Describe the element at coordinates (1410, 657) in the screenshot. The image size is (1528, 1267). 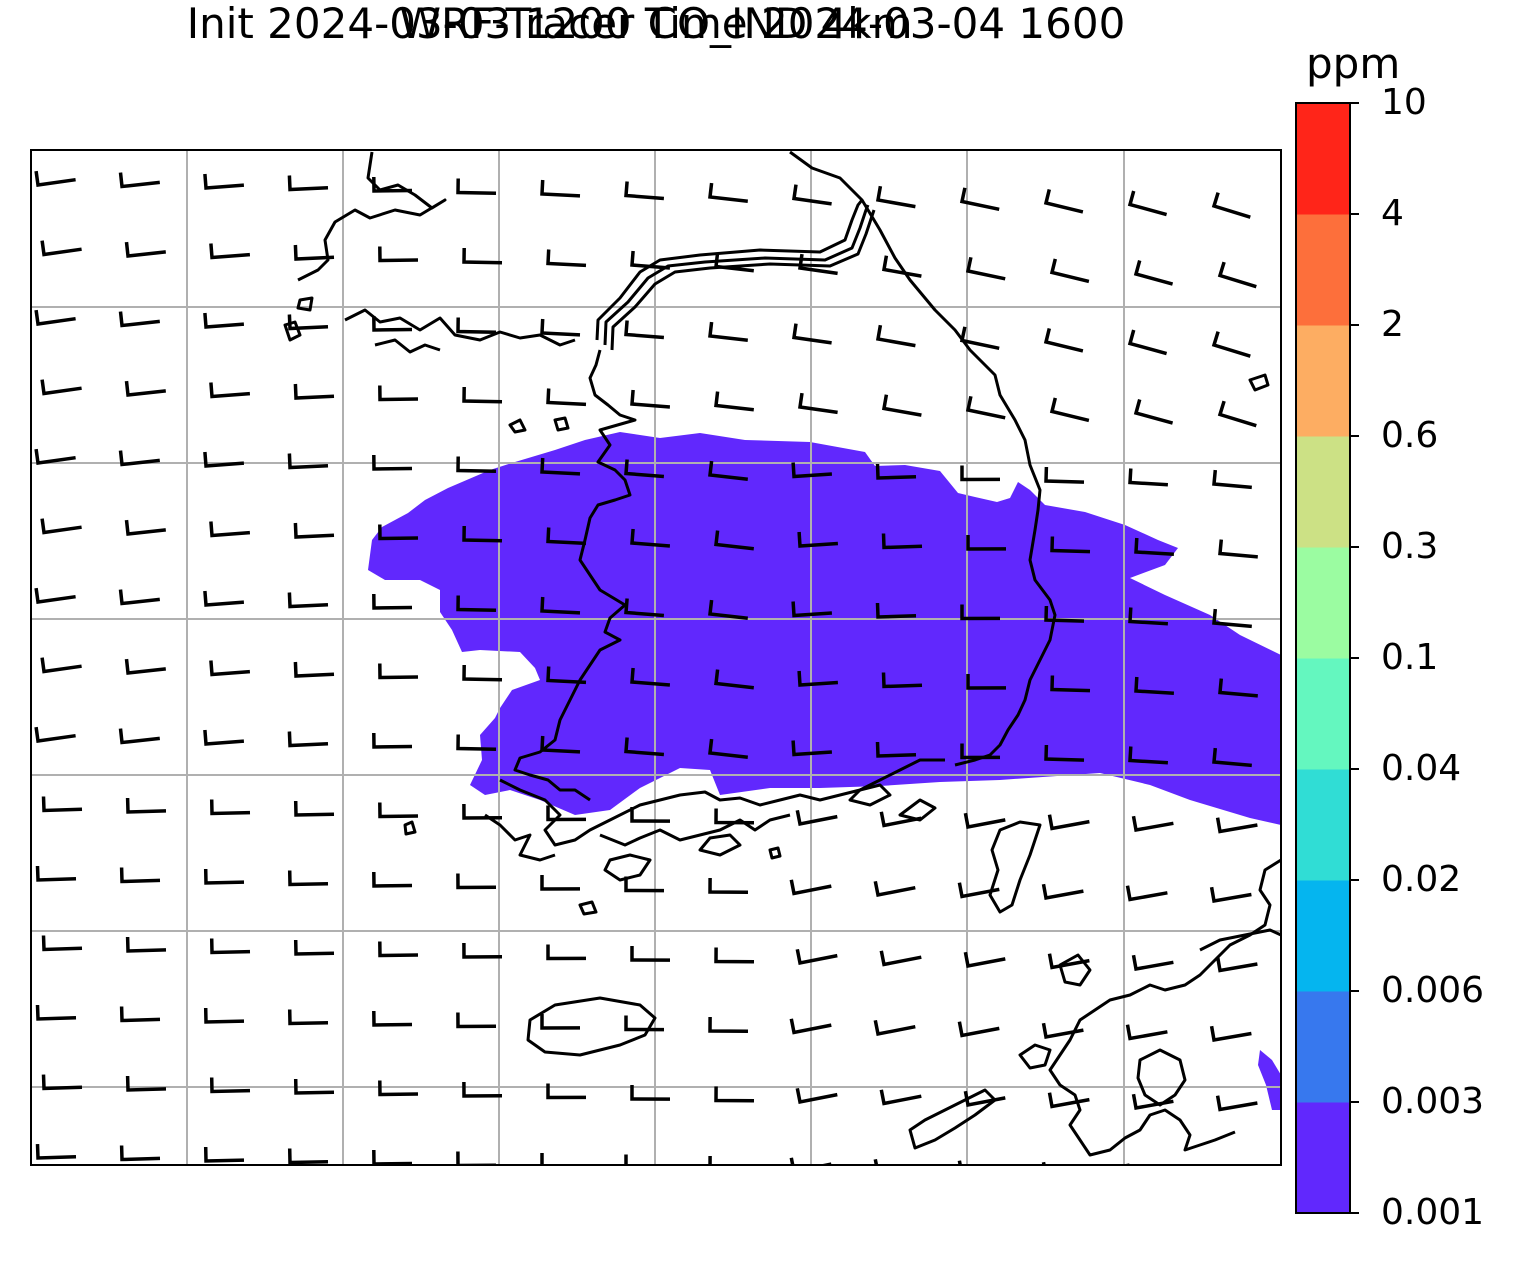
I see `colorbar-tick-label: 0.1` at that location.